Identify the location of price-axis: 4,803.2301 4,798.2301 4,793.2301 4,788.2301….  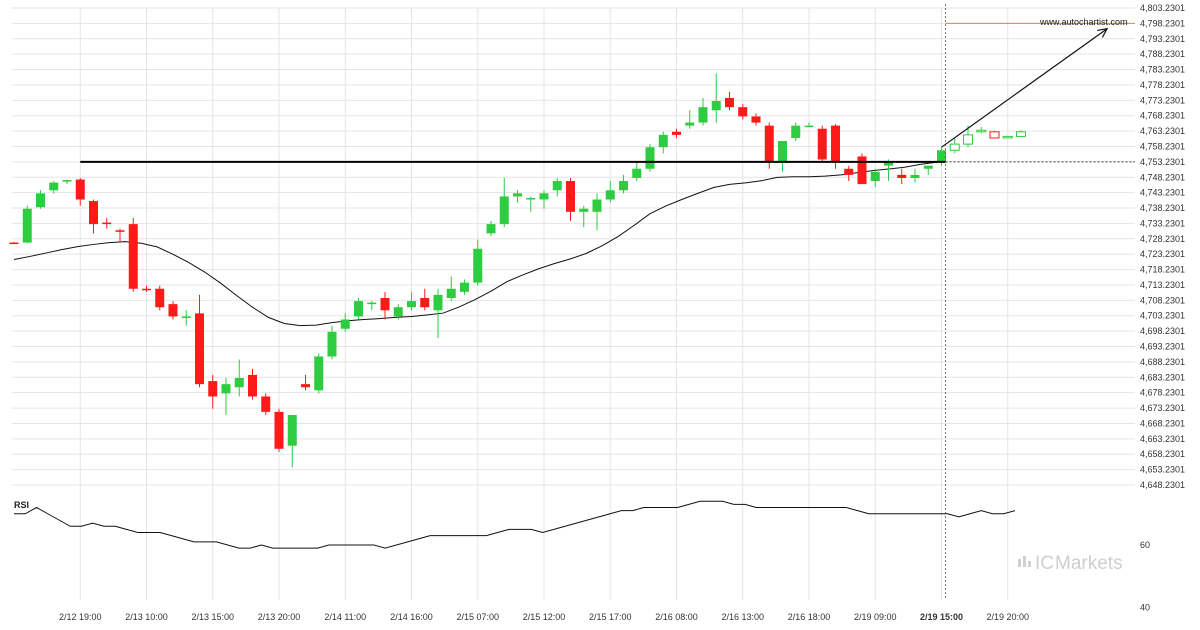
(1162, 246).